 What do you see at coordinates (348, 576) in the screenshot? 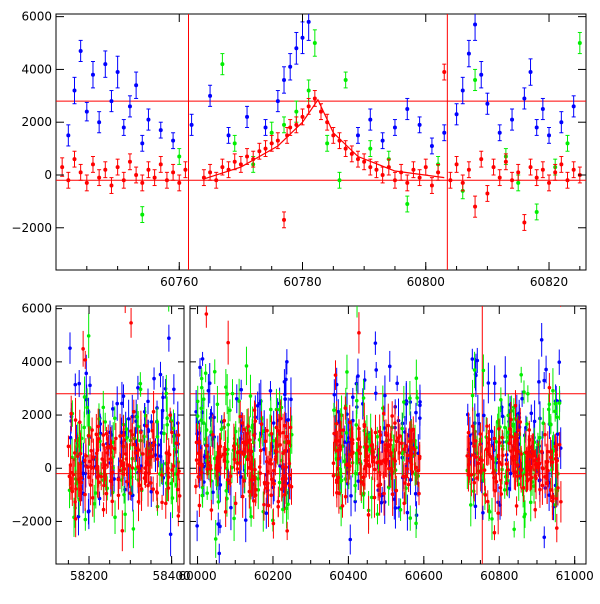
I see `x-tick-label: 60400` at bounding box center [348, 576].